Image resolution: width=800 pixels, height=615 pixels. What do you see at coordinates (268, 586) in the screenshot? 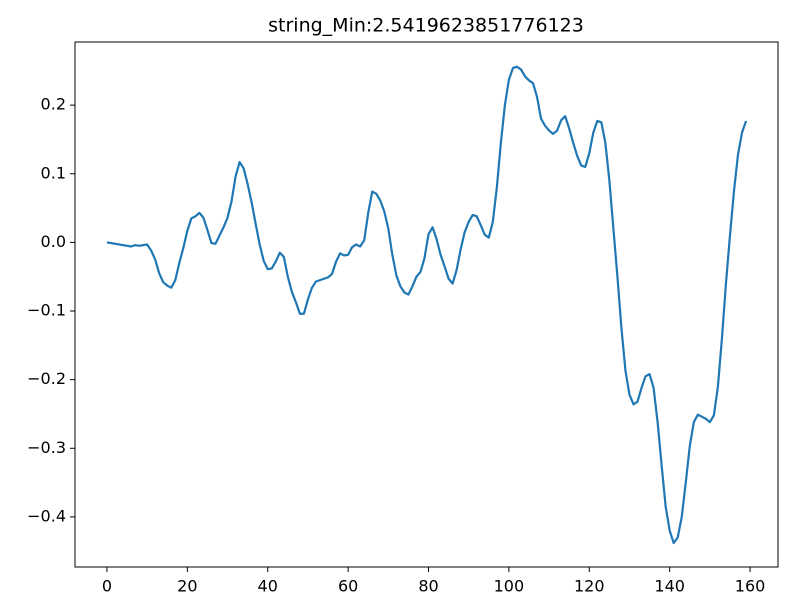
I see `x-tick-label: 40` at bounding box center [268, 586].